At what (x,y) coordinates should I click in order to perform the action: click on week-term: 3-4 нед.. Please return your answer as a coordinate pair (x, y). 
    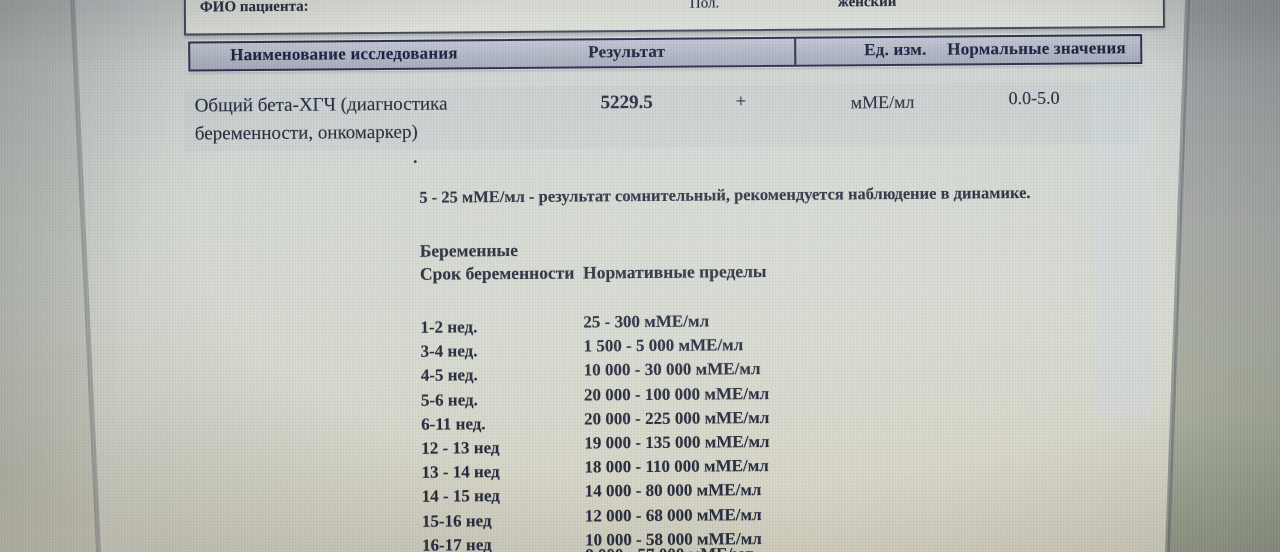
    Looking at the image, I should click on (449, 351).